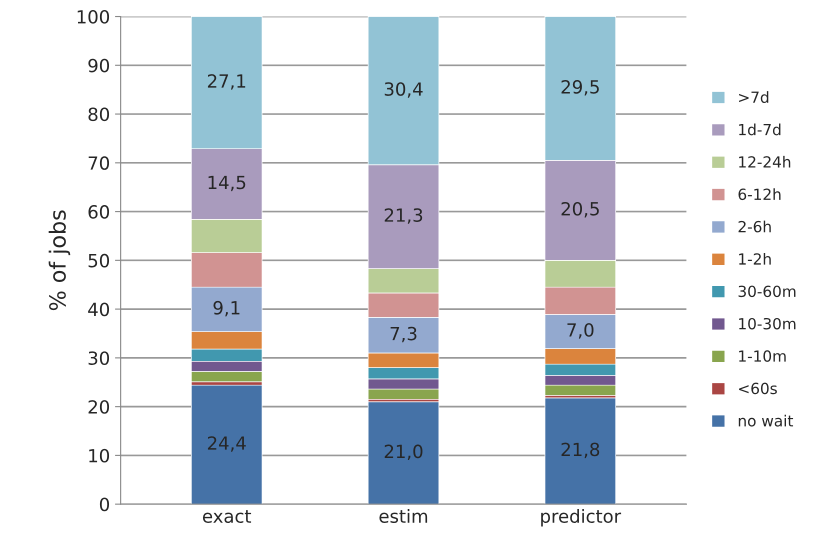  I want to click on x-tick-label: exact, so click(227, 516).